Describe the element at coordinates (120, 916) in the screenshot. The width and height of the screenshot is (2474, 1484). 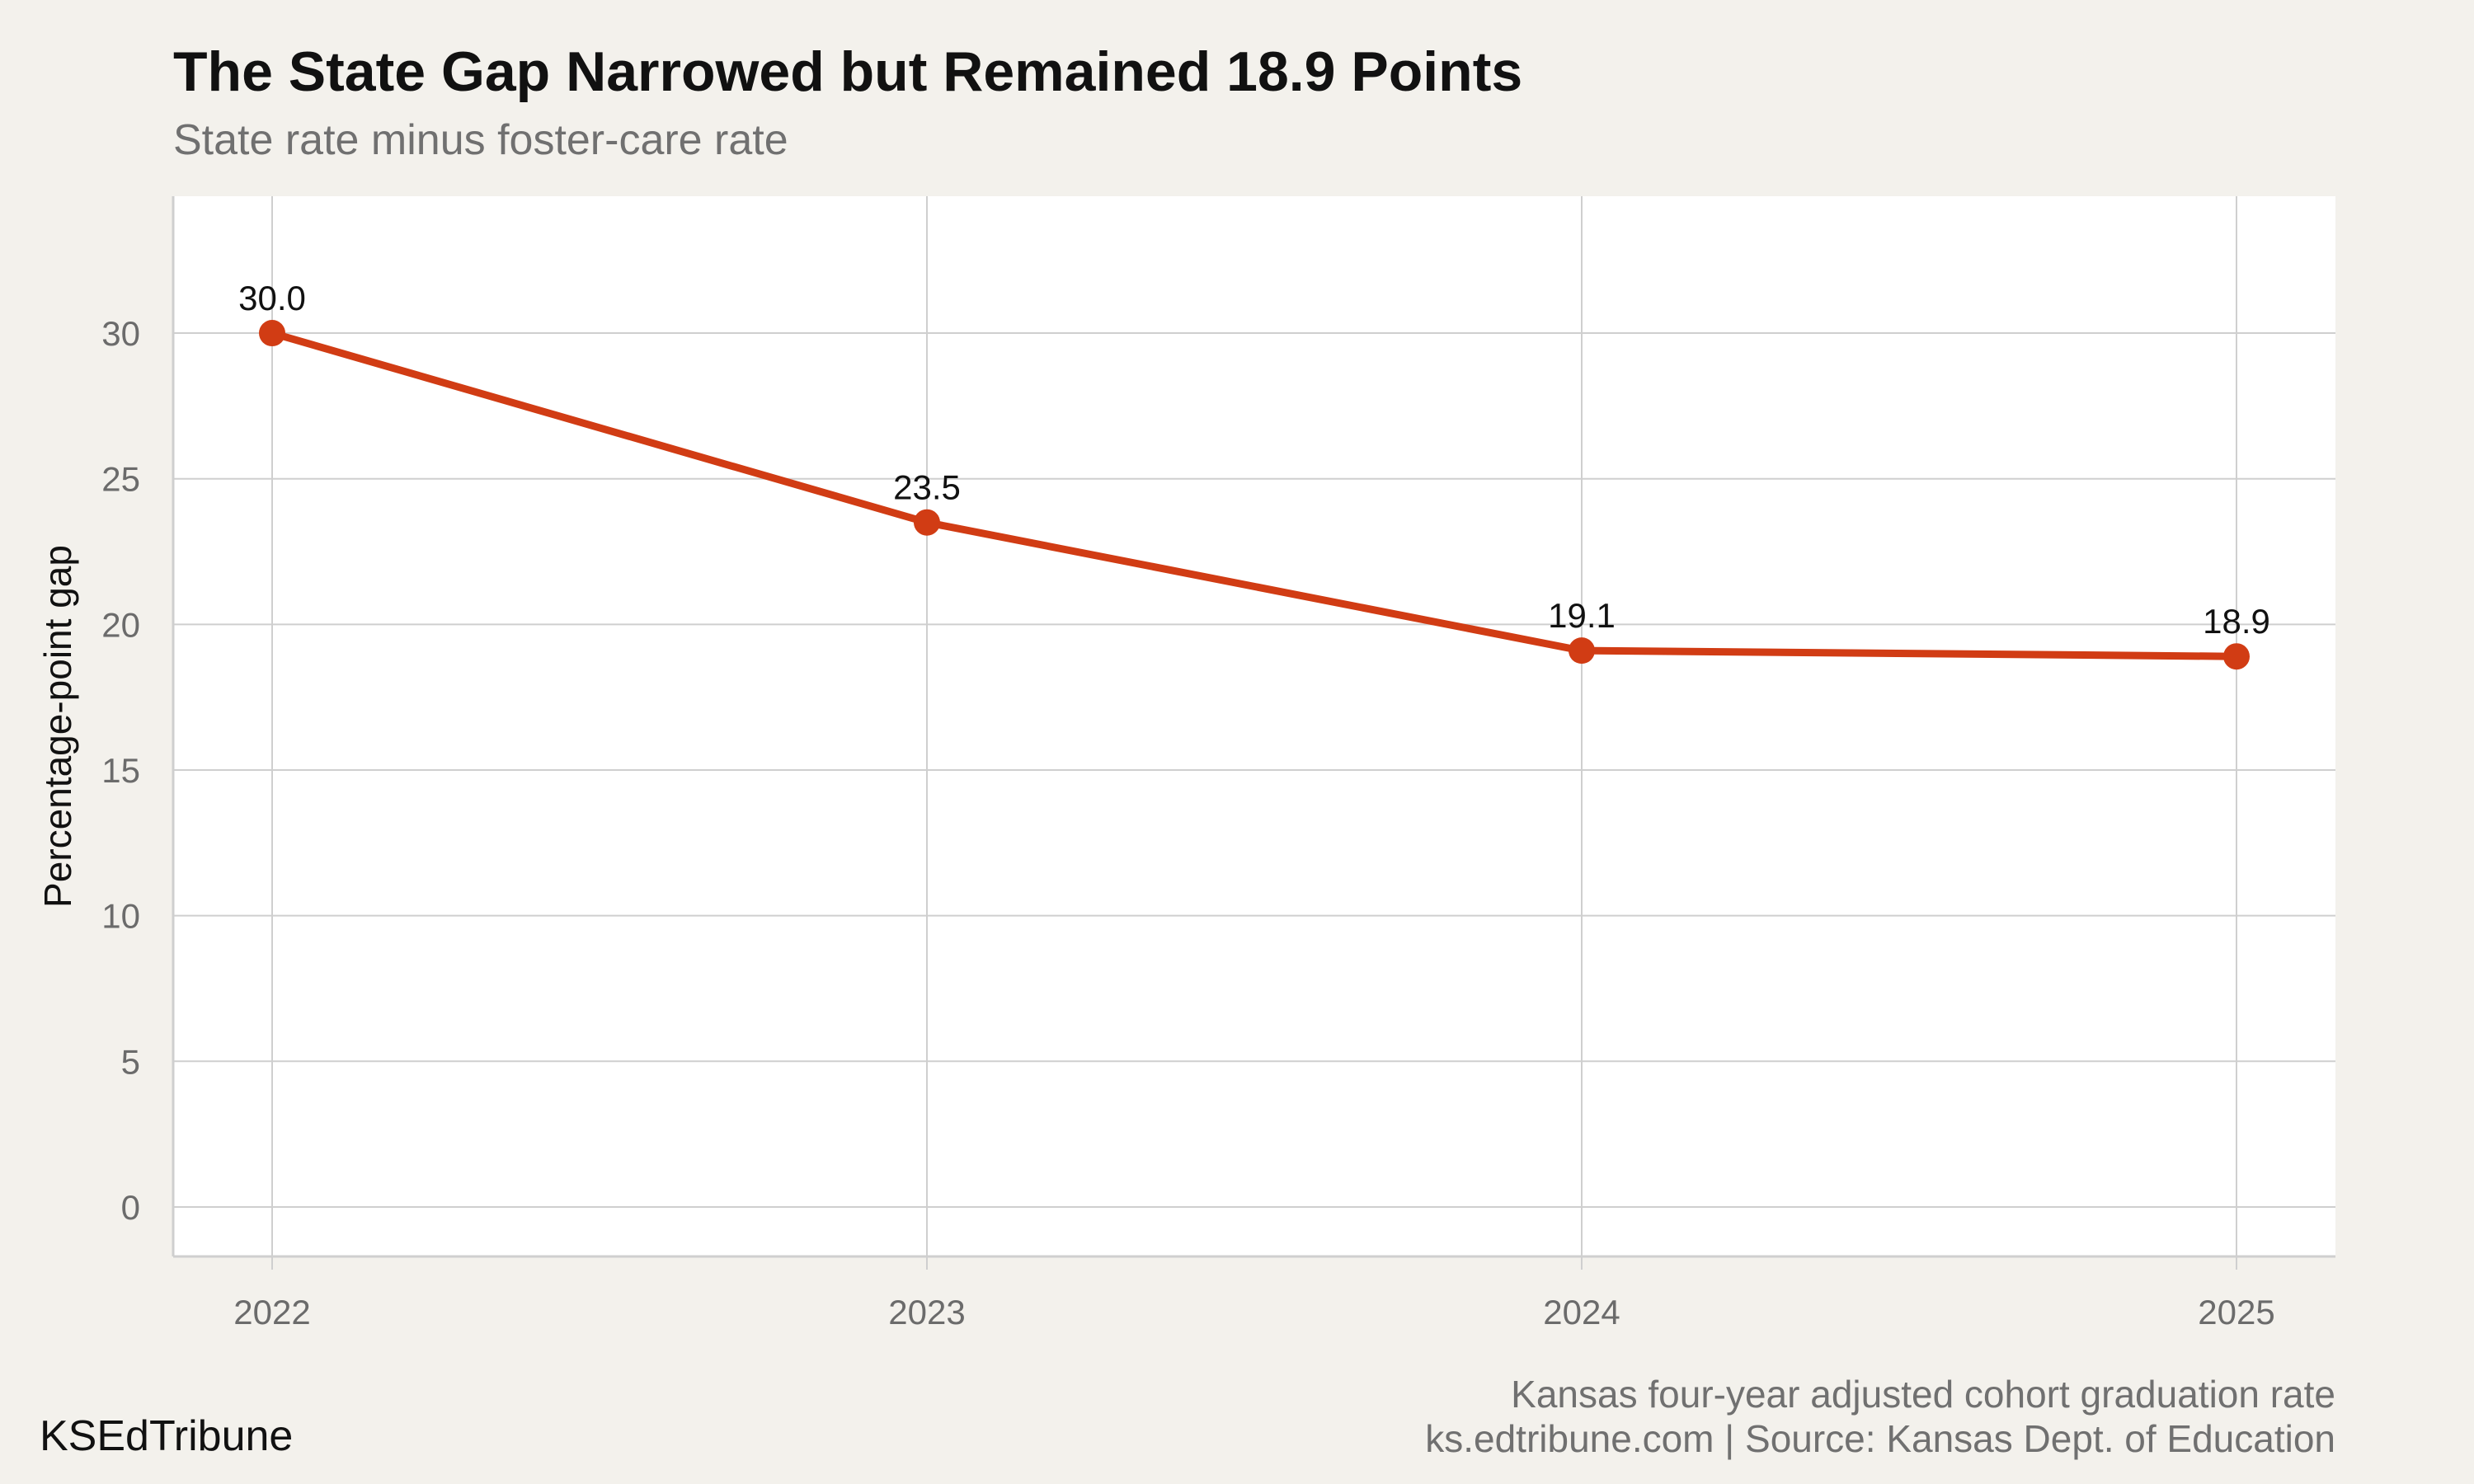
I see `y-tick-label: 10` at that location.